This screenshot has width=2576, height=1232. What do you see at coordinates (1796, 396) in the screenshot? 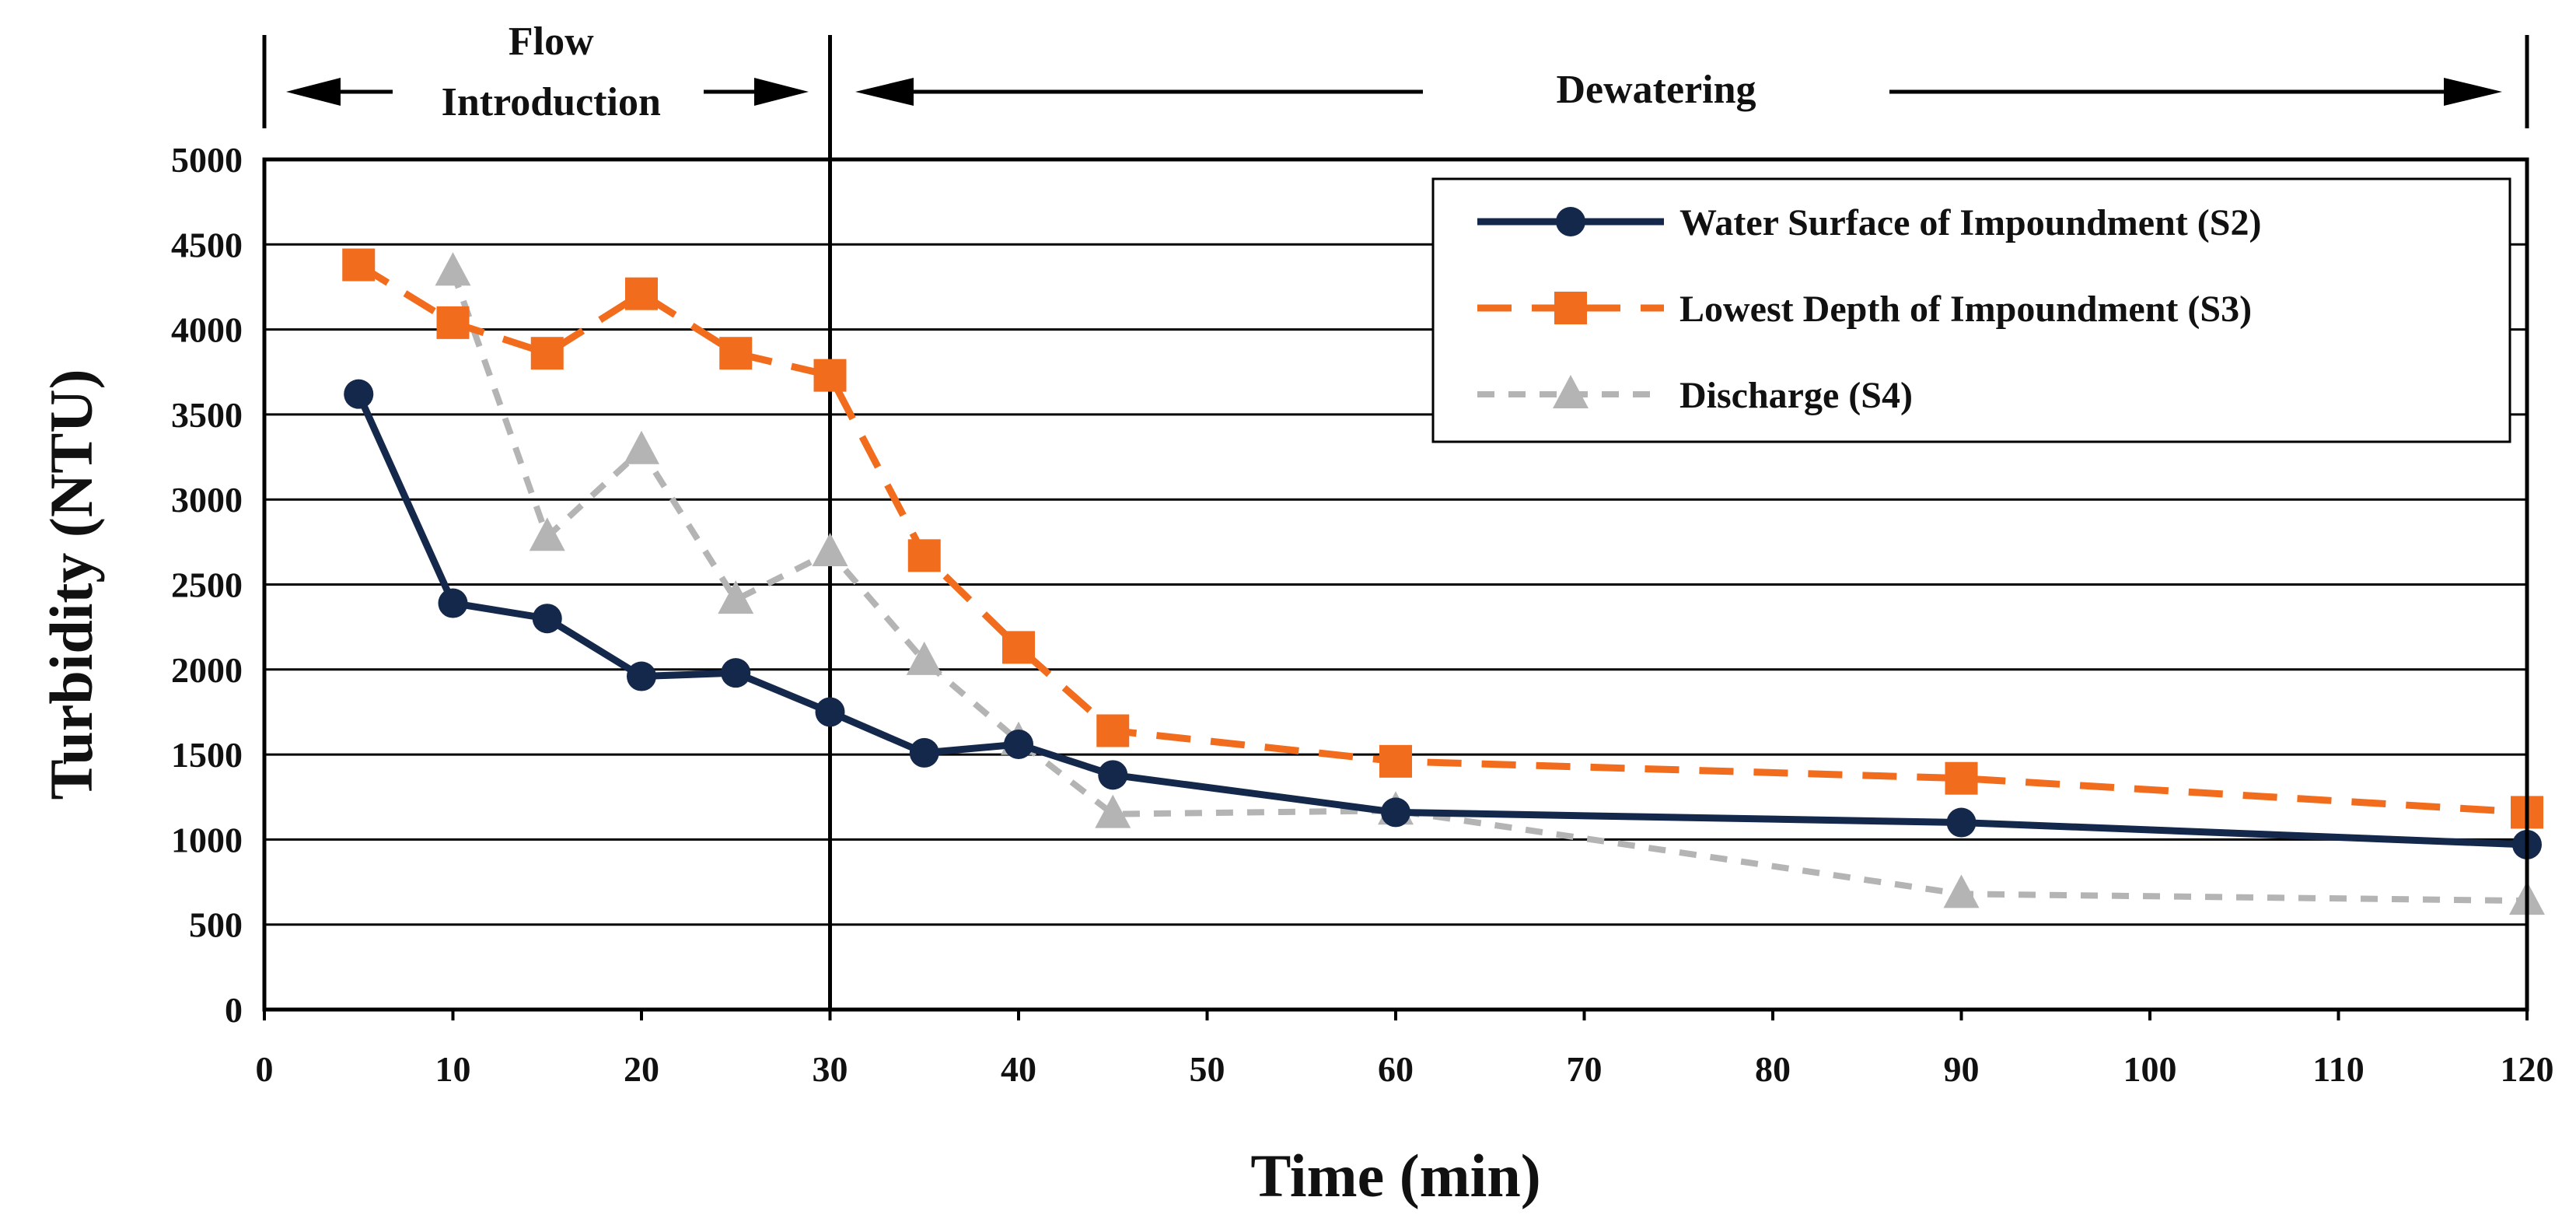
I see `legend-label: Discharge (S4)` at bounding box center [1796, 396].